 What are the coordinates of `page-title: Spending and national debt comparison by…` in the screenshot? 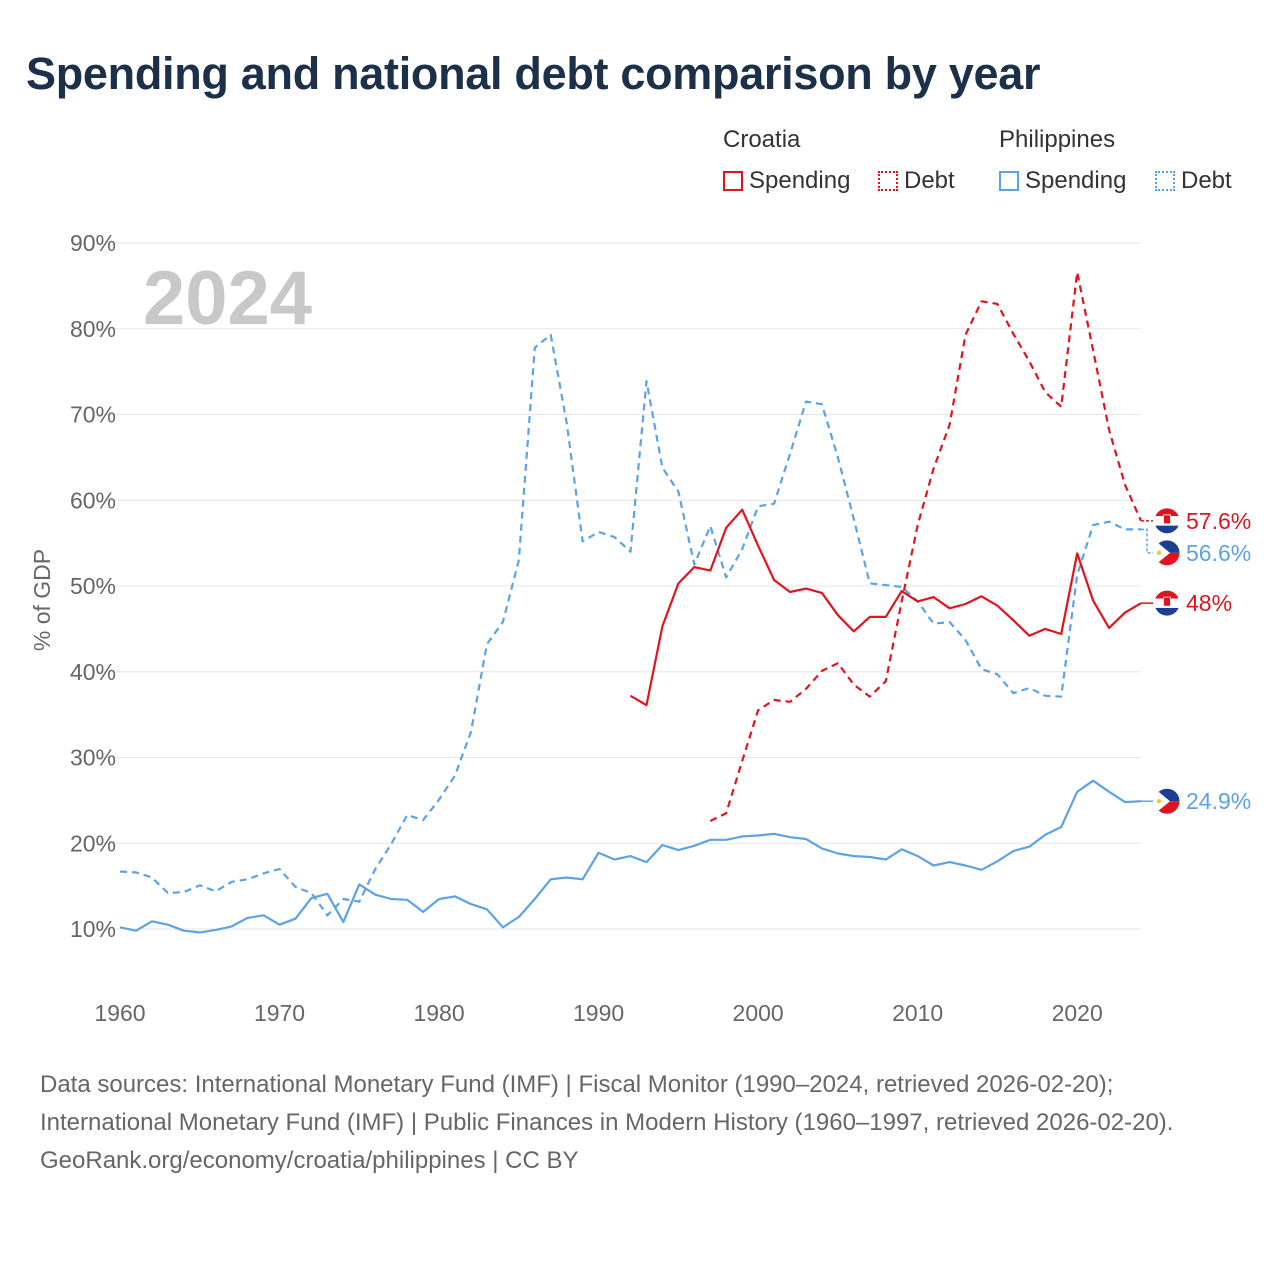 It's located at (533, 73).